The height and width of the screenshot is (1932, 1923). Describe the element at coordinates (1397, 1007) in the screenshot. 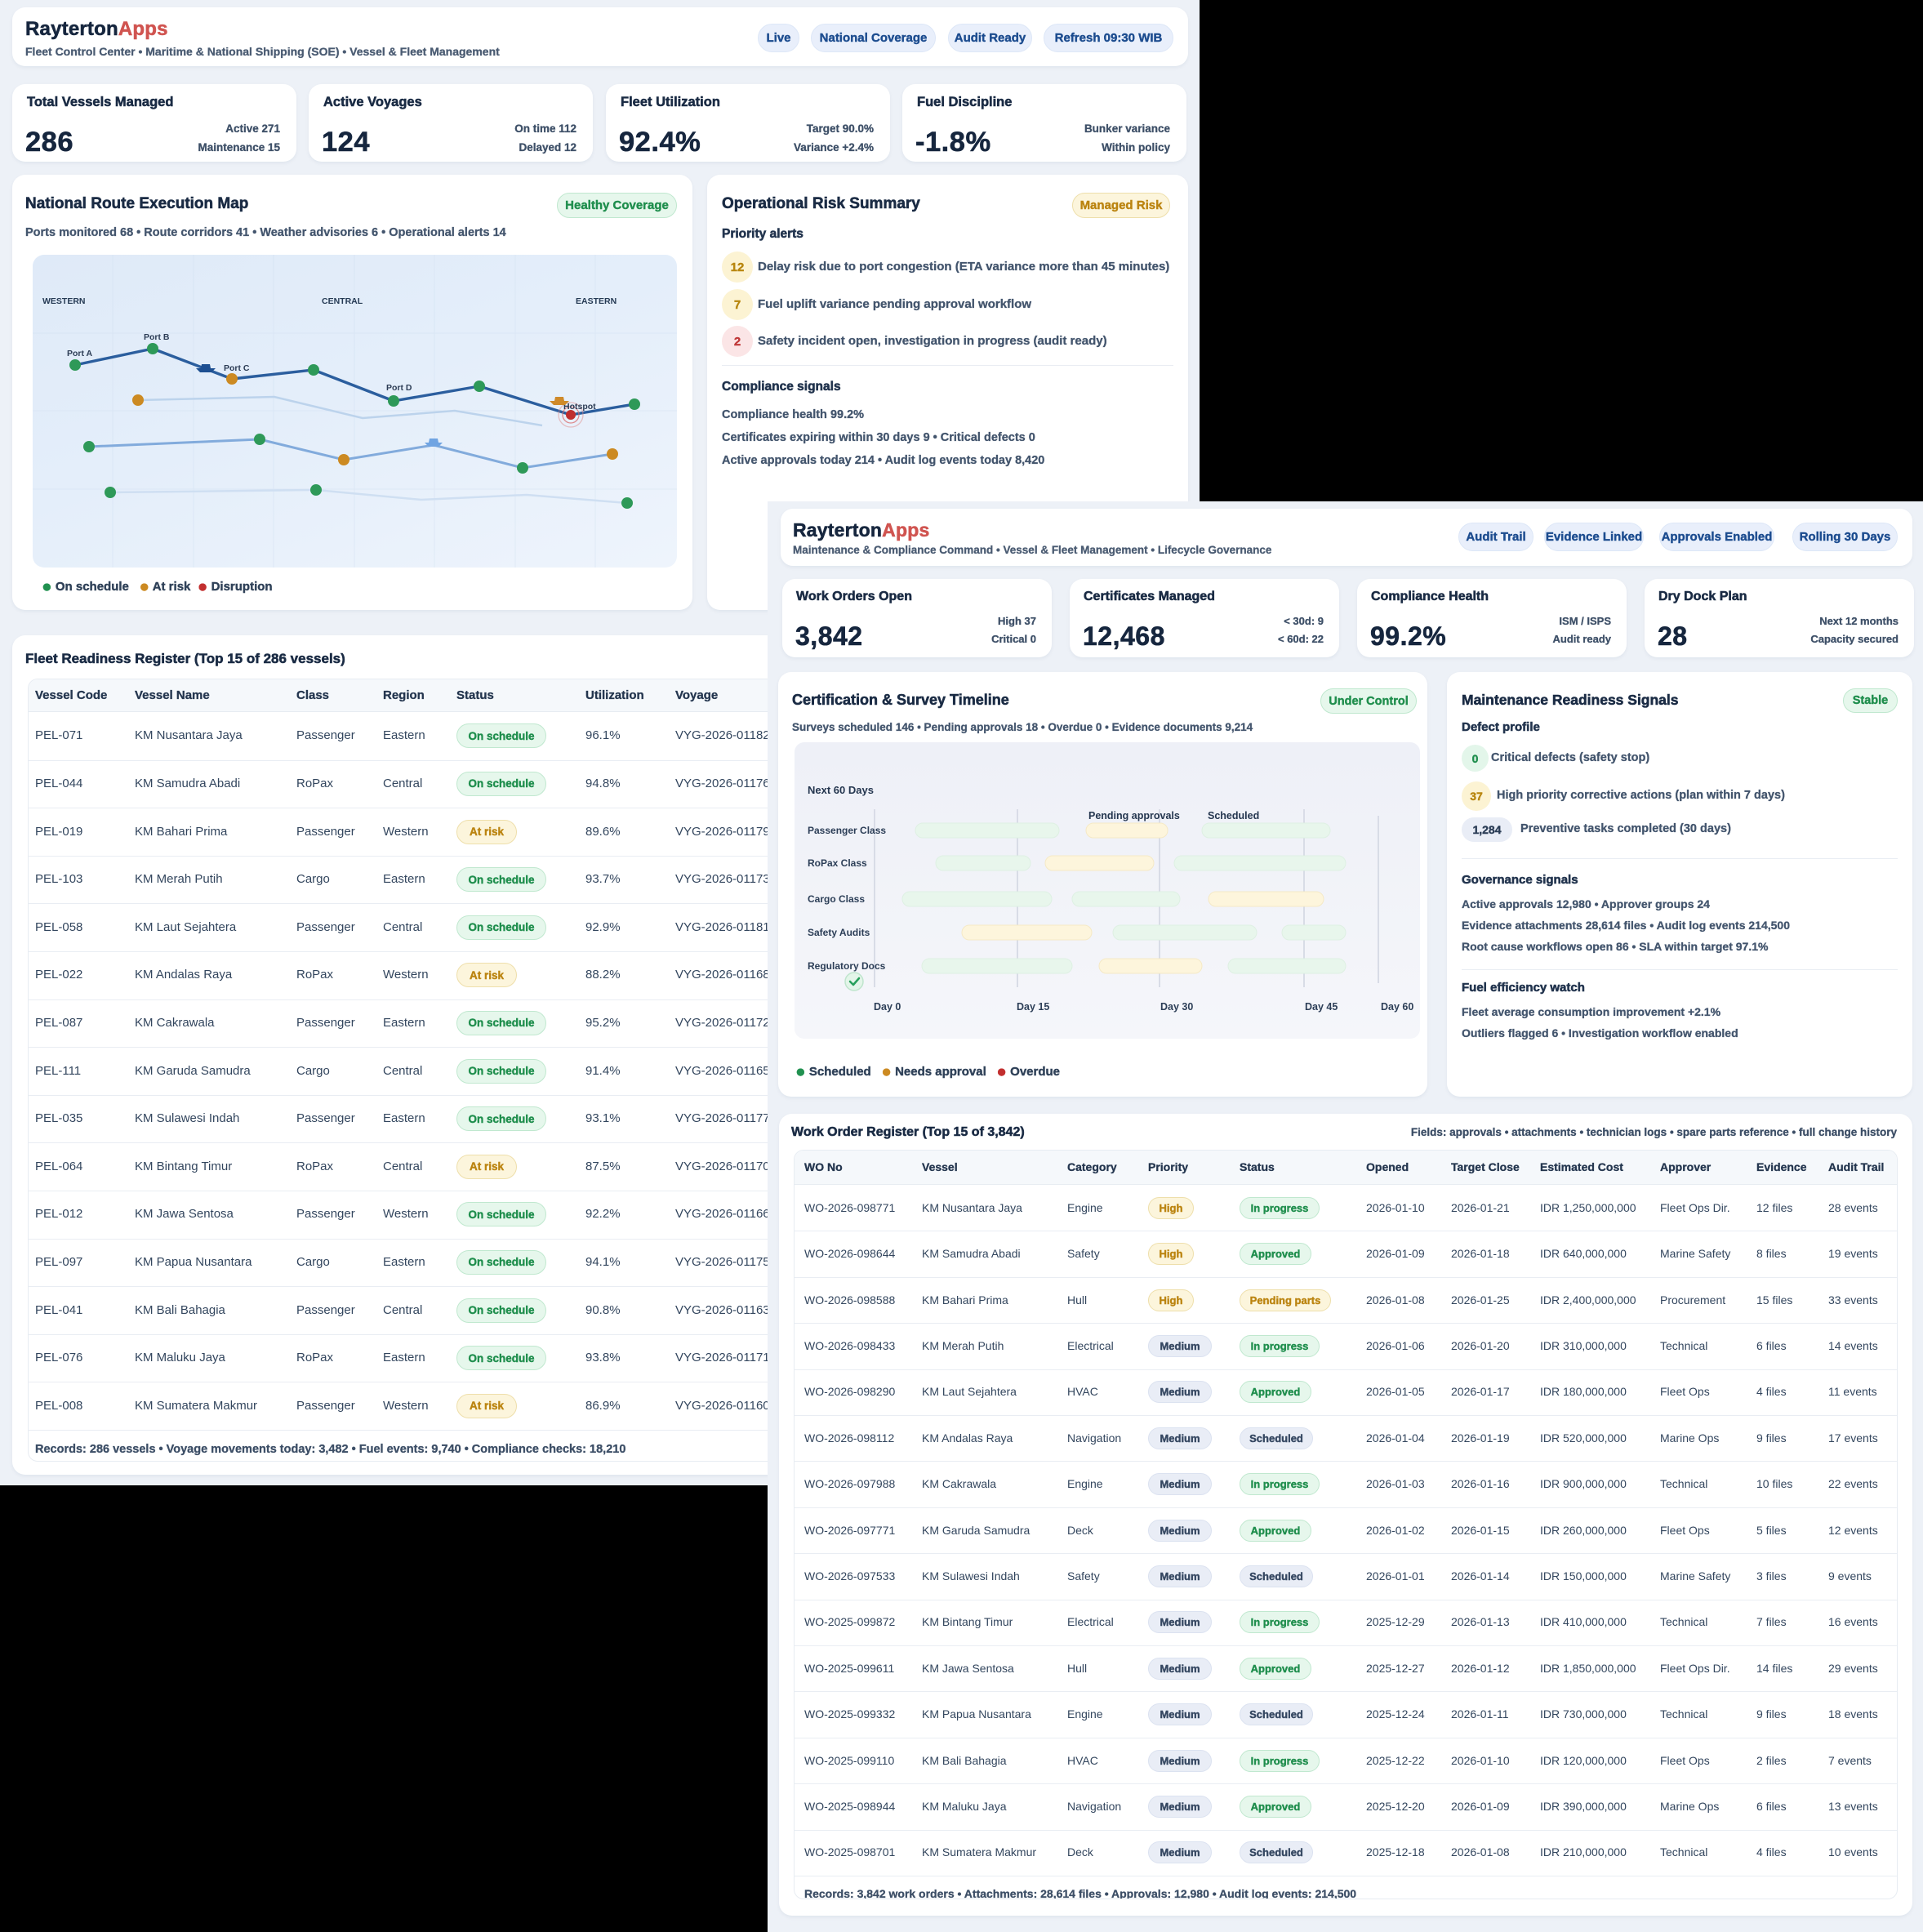

I see `svg-text: Day 60` at that location.